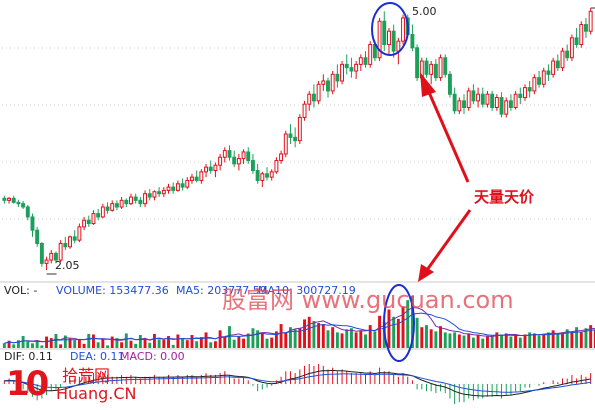 This screenshot has height=410, width=595. Describe the element at coordinates (27, 384) in the screenshot. I see `logo-mark: 10` at that location.